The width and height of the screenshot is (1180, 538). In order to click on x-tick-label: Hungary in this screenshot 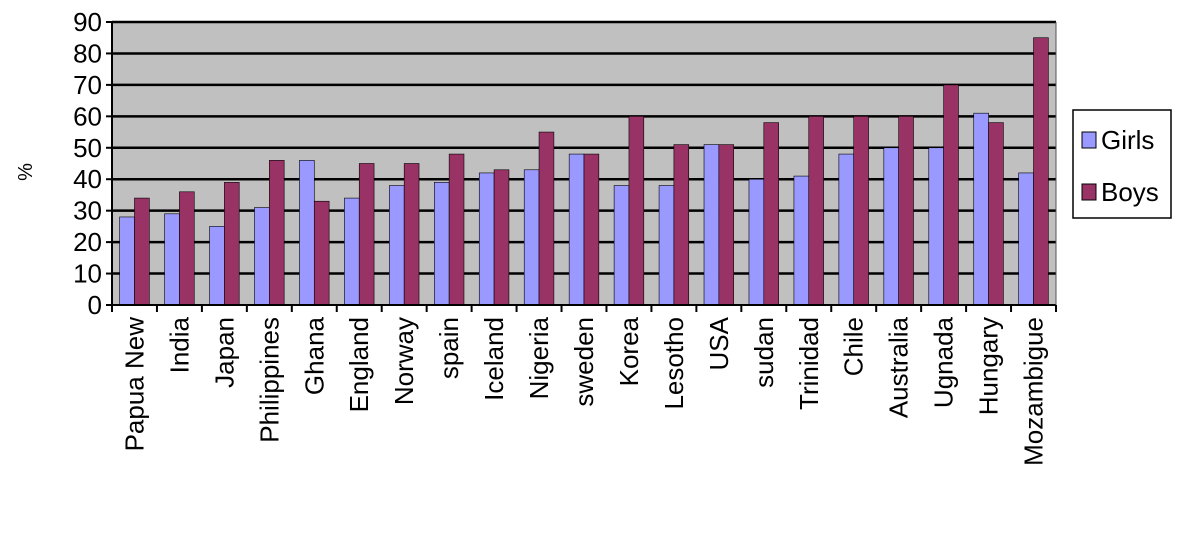, I will do `click(989, 366)`.